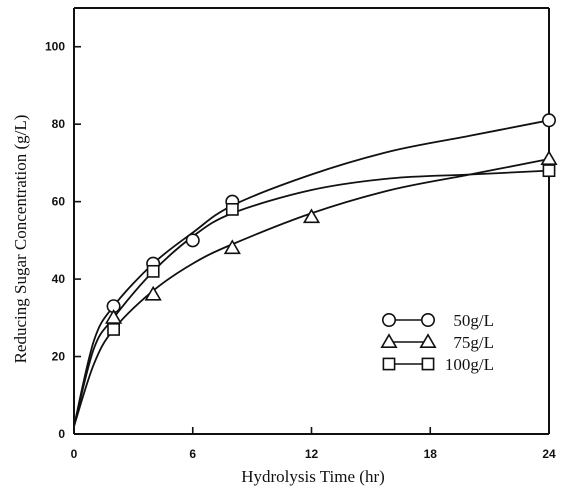  I want to click on y-tick-label: 40, so click(59, 279).